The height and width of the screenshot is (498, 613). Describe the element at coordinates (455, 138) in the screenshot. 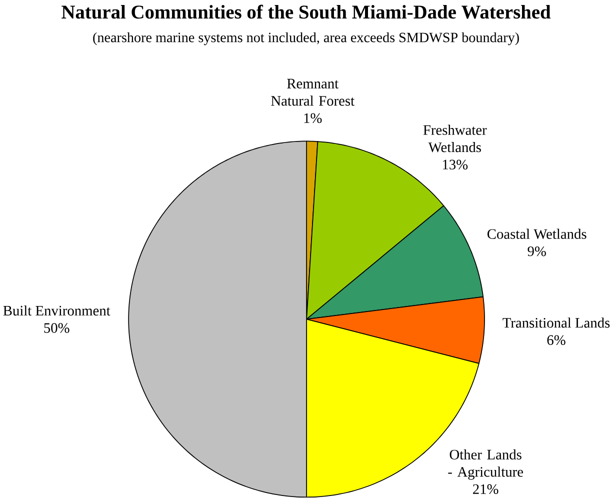

I see `slice-label: Freshwater Wetlands` at that location.